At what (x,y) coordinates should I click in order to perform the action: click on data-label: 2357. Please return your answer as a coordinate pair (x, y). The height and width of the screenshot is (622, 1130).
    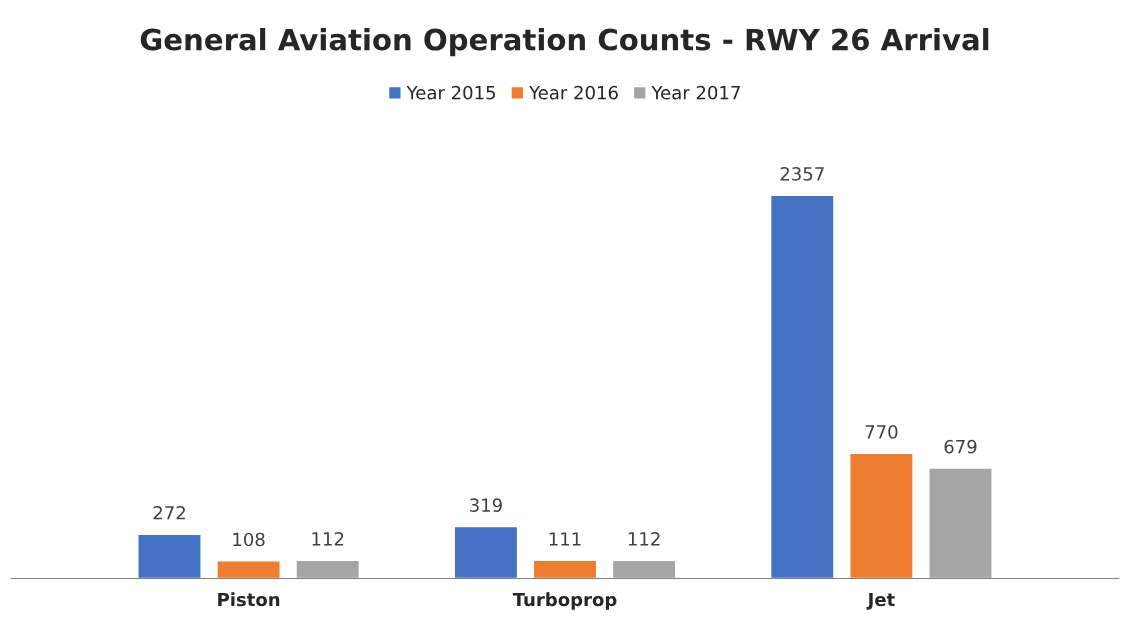
    Looking at the image, I should click on (802, 174).